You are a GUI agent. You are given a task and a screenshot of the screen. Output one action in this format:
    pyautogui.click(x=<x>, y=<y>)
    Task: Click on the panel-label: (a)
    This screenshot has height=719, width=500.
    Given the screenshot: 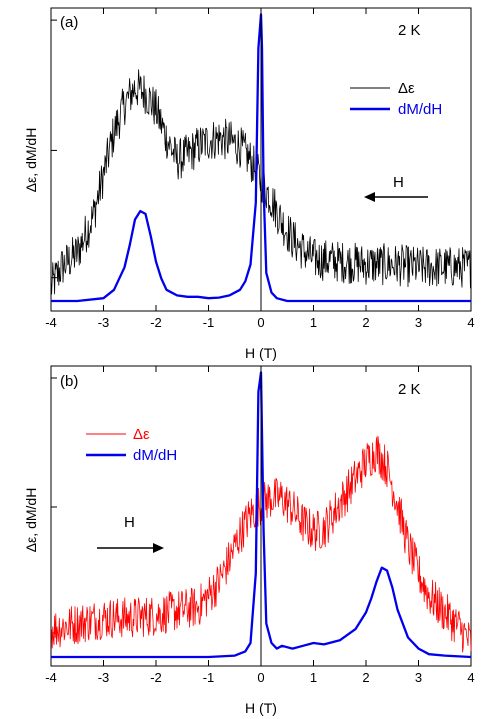 What is the action you would take?
    pyautogui.click(x=69, y=22)
    